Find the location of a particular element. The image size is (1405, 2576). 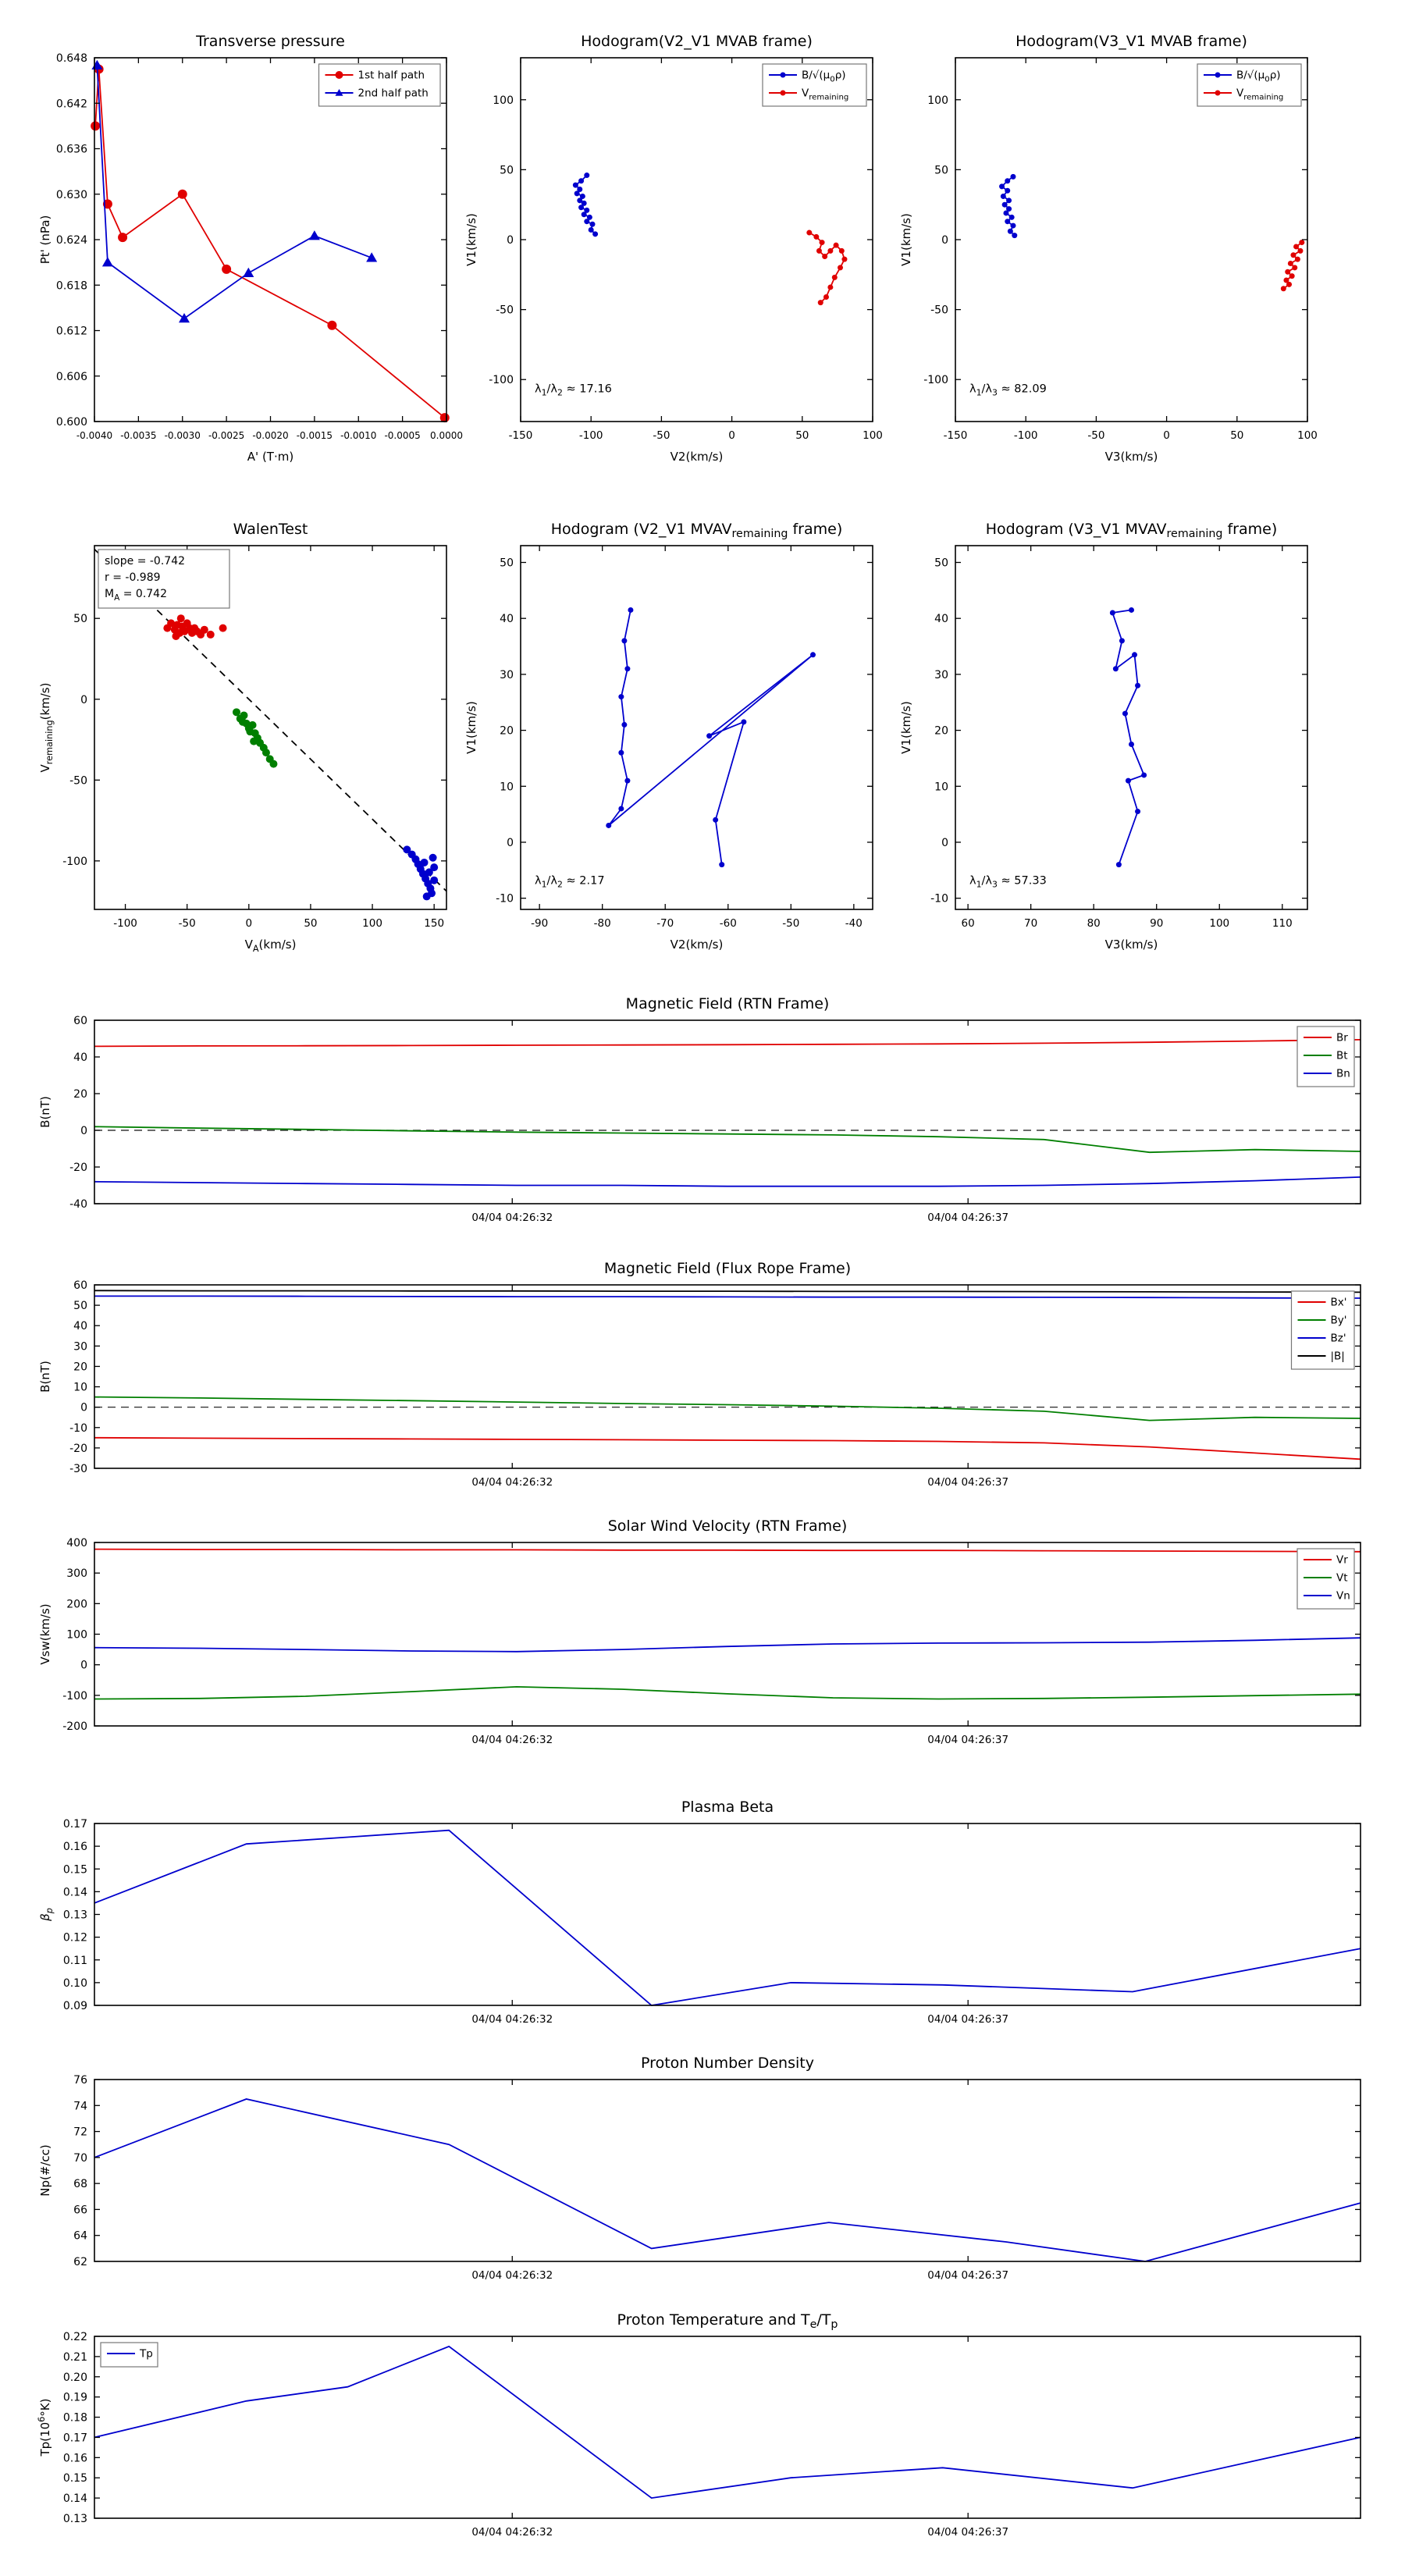

legend-label: Vt is located at coordinates (1342, 1578).